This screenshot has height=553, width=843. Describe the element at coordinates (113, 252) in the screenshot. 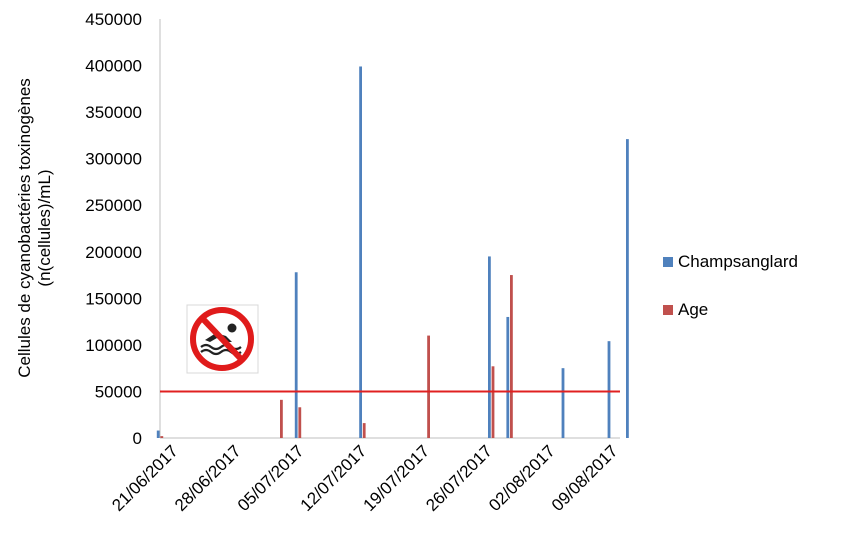

I see `y-tick-label: 200000` at that location.